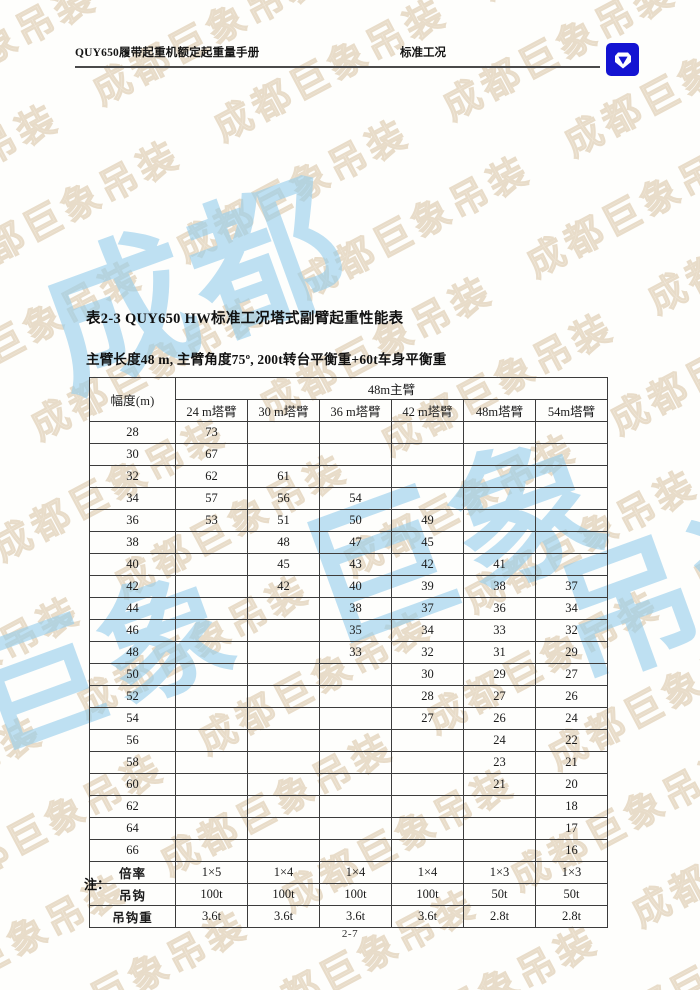 The height and width of the screenshot is (990, 700). What do you see at coordinates (355, 520) in the screenshot?
I see `capacity-cell: 50` at bounding box center [355, 520].